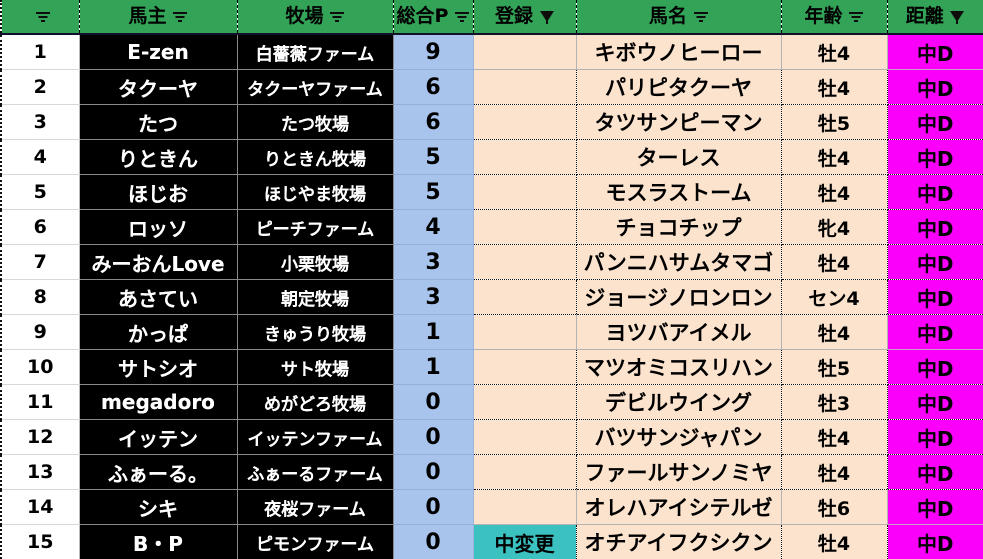  I want to click on farm-cell: きゅうり牧場, so click(315, 332).